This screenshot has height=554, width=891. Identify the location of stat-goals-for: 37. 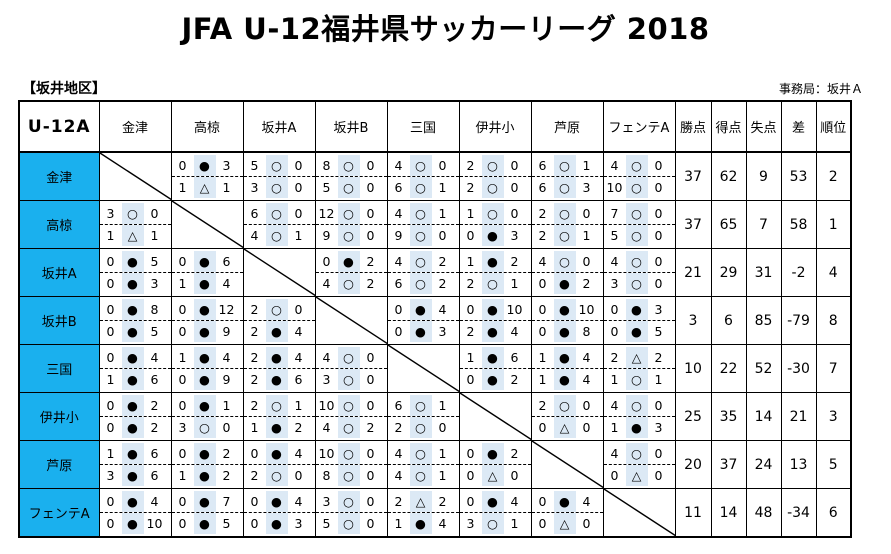
(729, 464).